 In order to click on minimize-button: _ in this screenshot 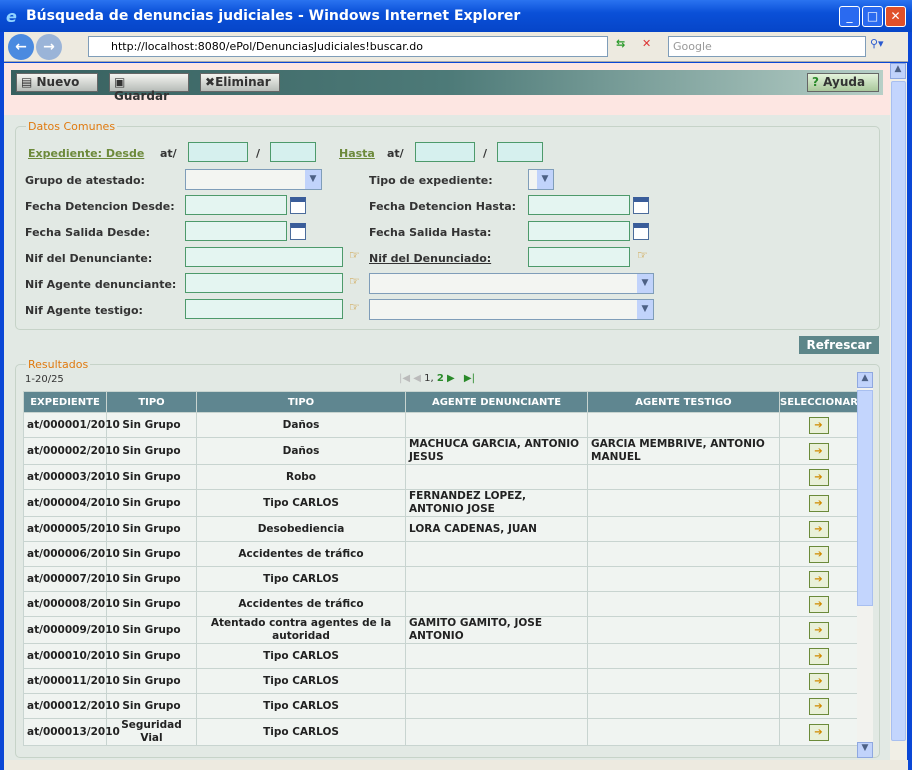, I will do `click(849, 16)`.